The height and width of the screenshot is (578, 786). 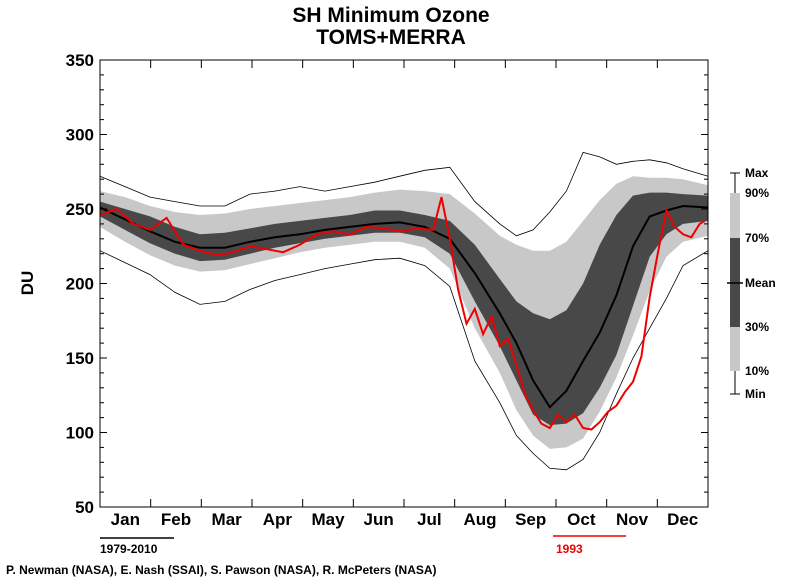 What do you see at coordinates (227, 519) in the screenshot?
I see `x-month-label: Mar` at bounding box center [227, 519].